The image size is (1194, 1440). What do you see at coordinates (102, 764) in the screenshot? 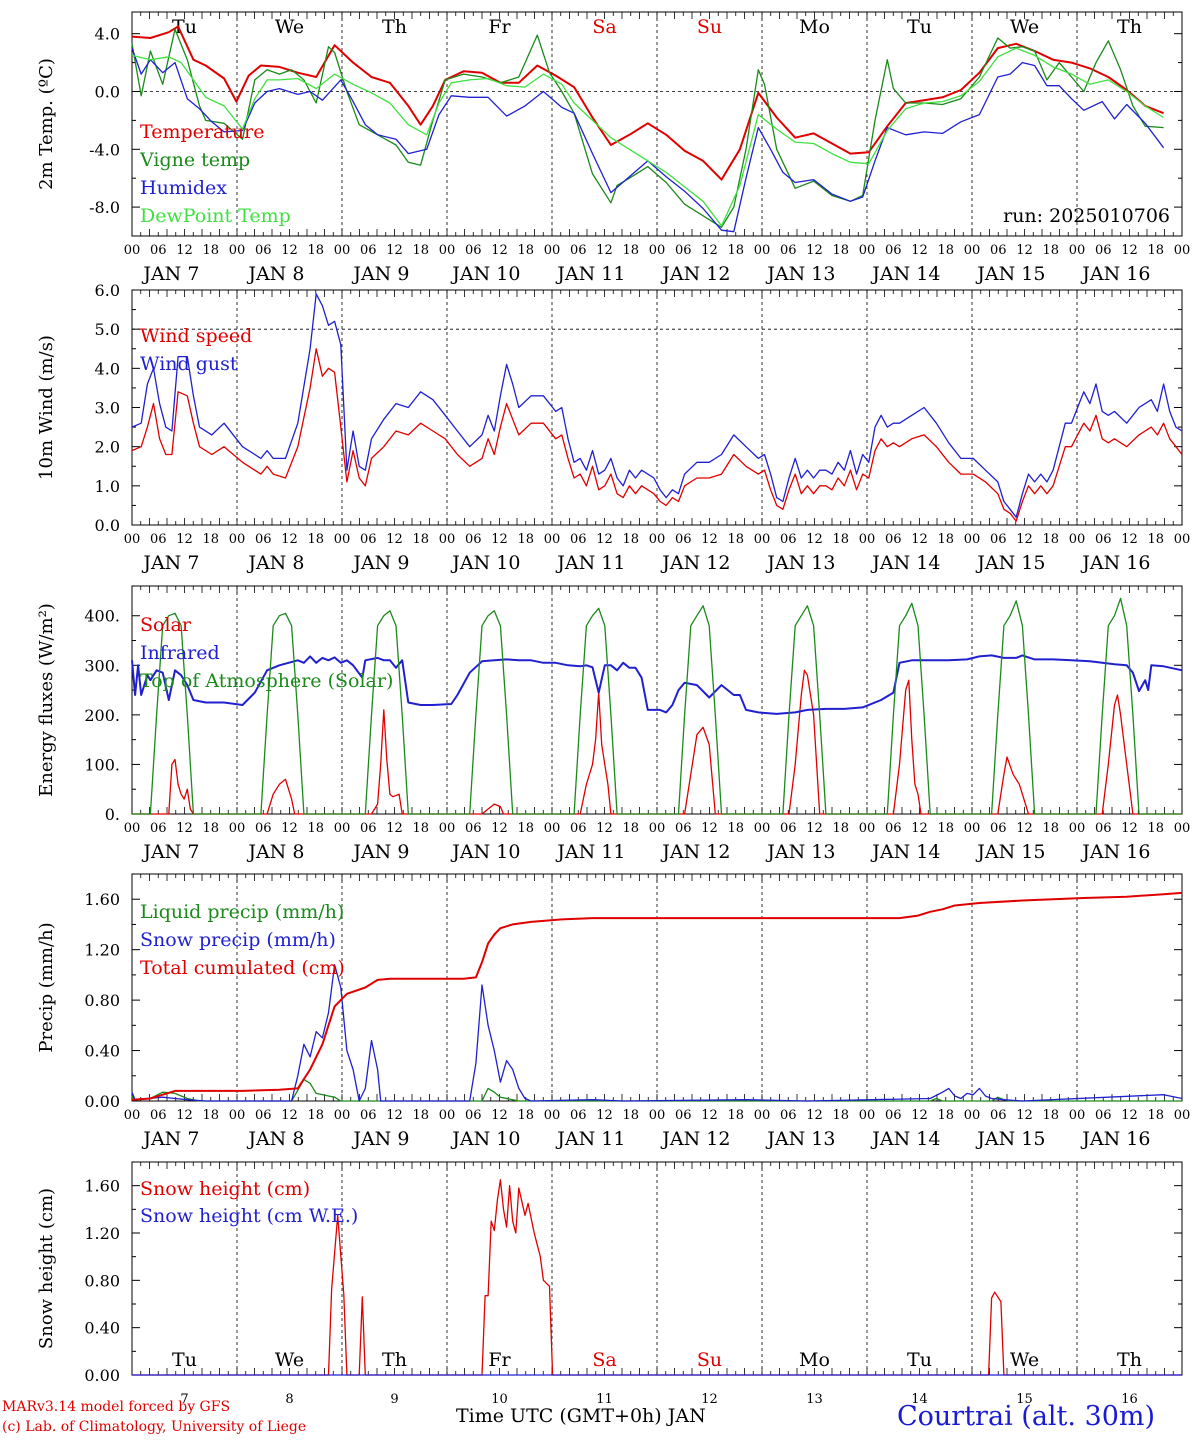
I see `y-tick-label: 100.` at bounding box center [102, 764].